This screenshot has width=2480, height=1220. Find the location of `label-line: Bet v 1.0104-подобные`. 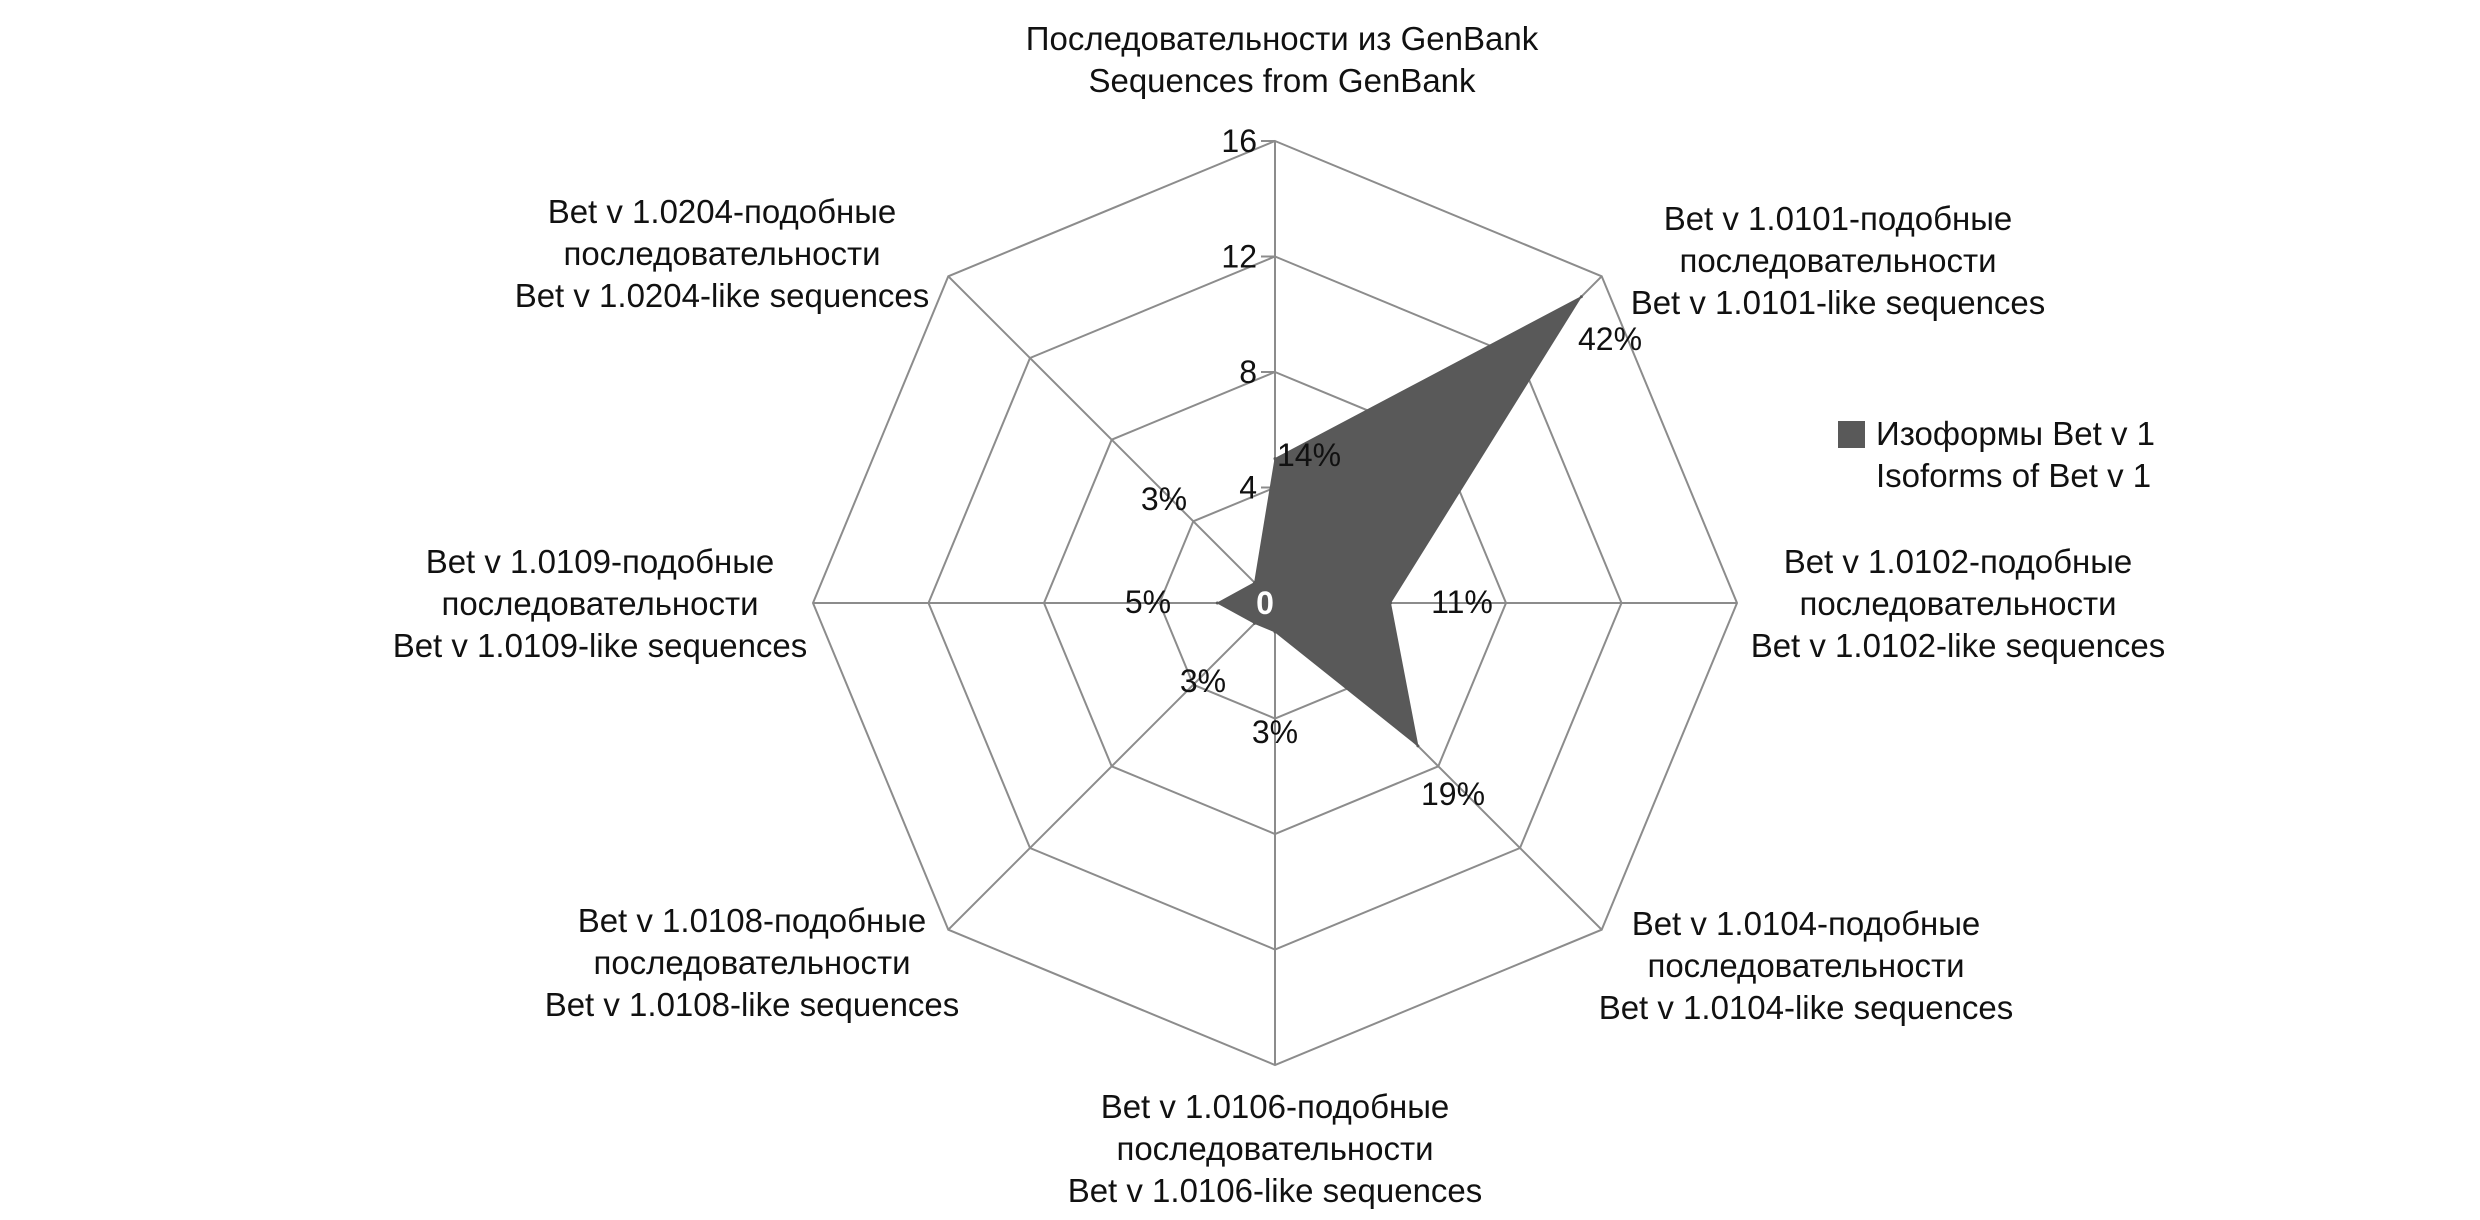

label-line: Bet v 1.0104-подобные is located at coordinates (1806, 923).